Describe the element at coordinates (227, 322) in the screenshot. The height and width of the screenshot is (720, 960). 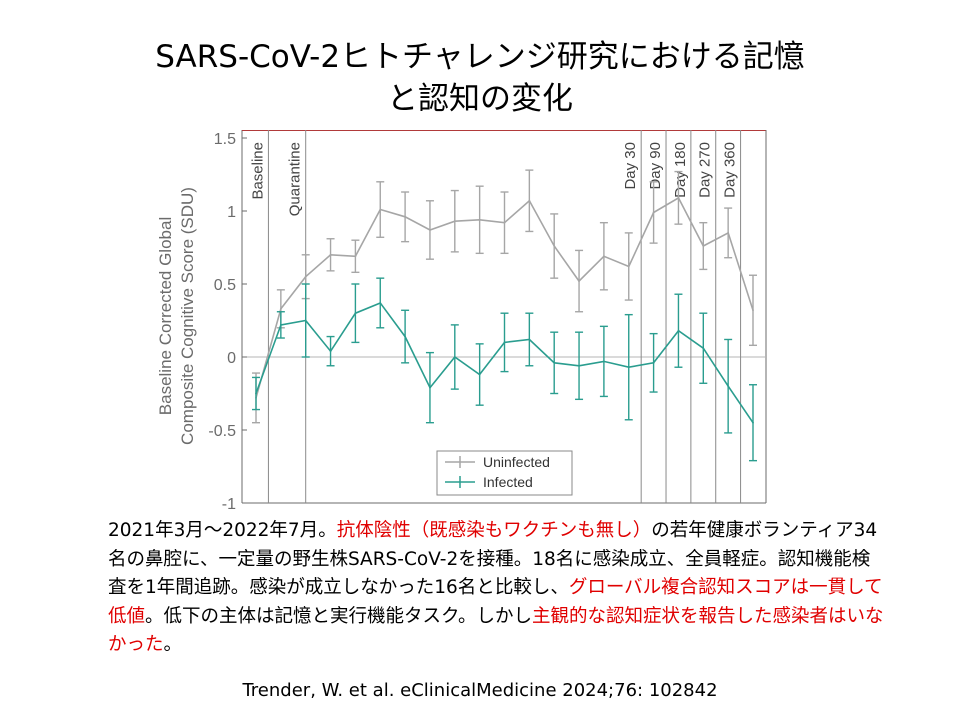
I see `y-ticks: -1 -0.5 0 0.5 1 1.5` at that location.